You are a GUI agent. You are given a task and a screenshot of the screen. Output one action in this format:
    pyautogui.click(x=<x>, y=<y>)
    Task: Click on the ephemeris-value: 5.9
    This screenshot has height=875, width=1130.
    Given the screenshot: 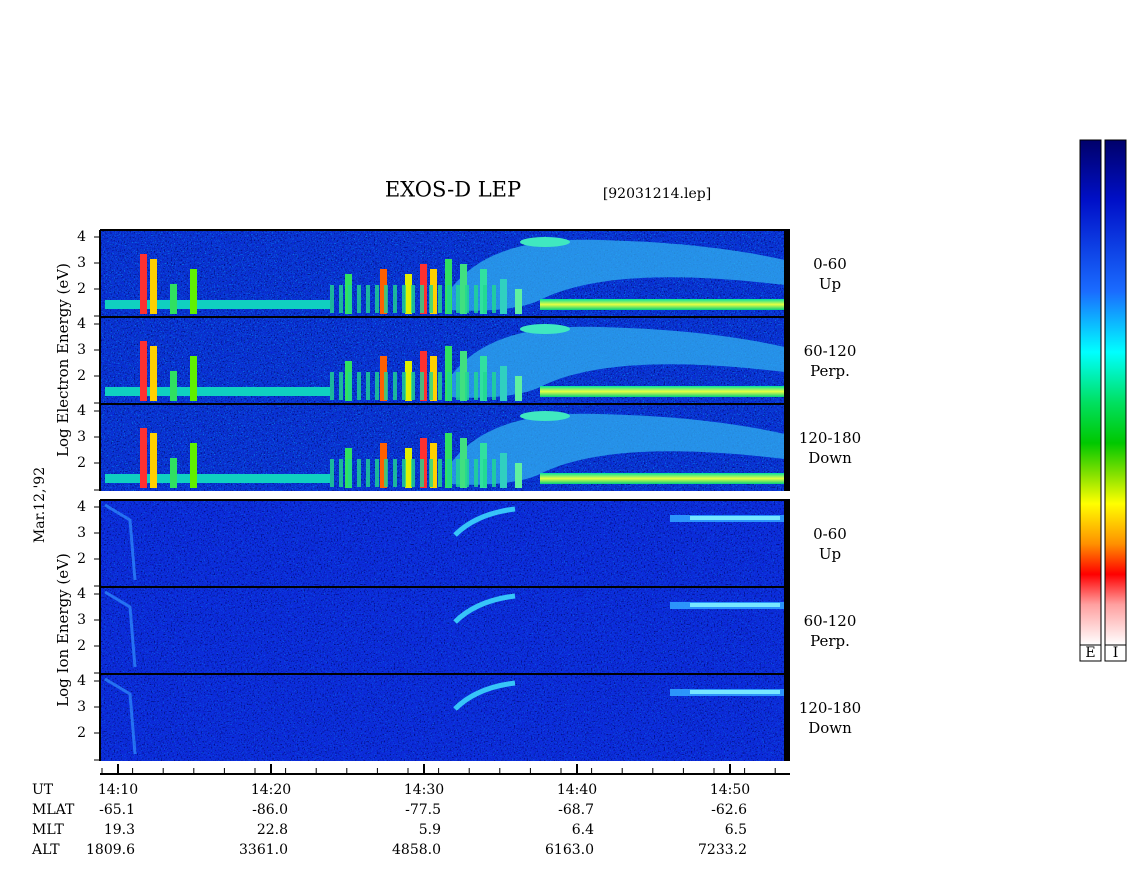 What is the action you would take?
    pyautogui.click(x=430, y=830)
    